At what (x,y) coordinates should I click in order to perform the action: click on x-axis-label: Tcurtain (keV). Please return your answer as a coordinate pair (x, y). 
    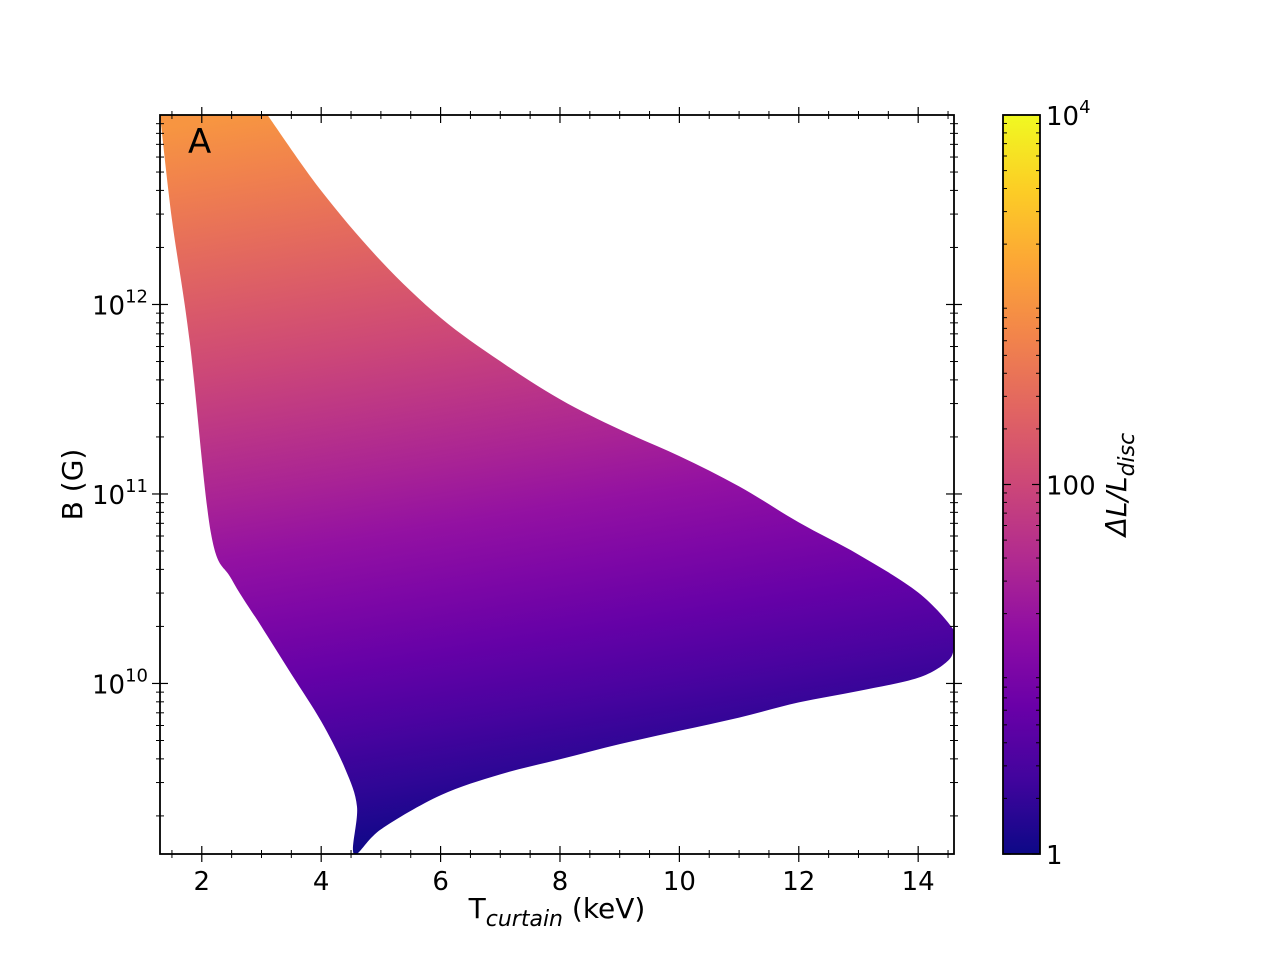
    Looking at the image, I should click on (557, 912).